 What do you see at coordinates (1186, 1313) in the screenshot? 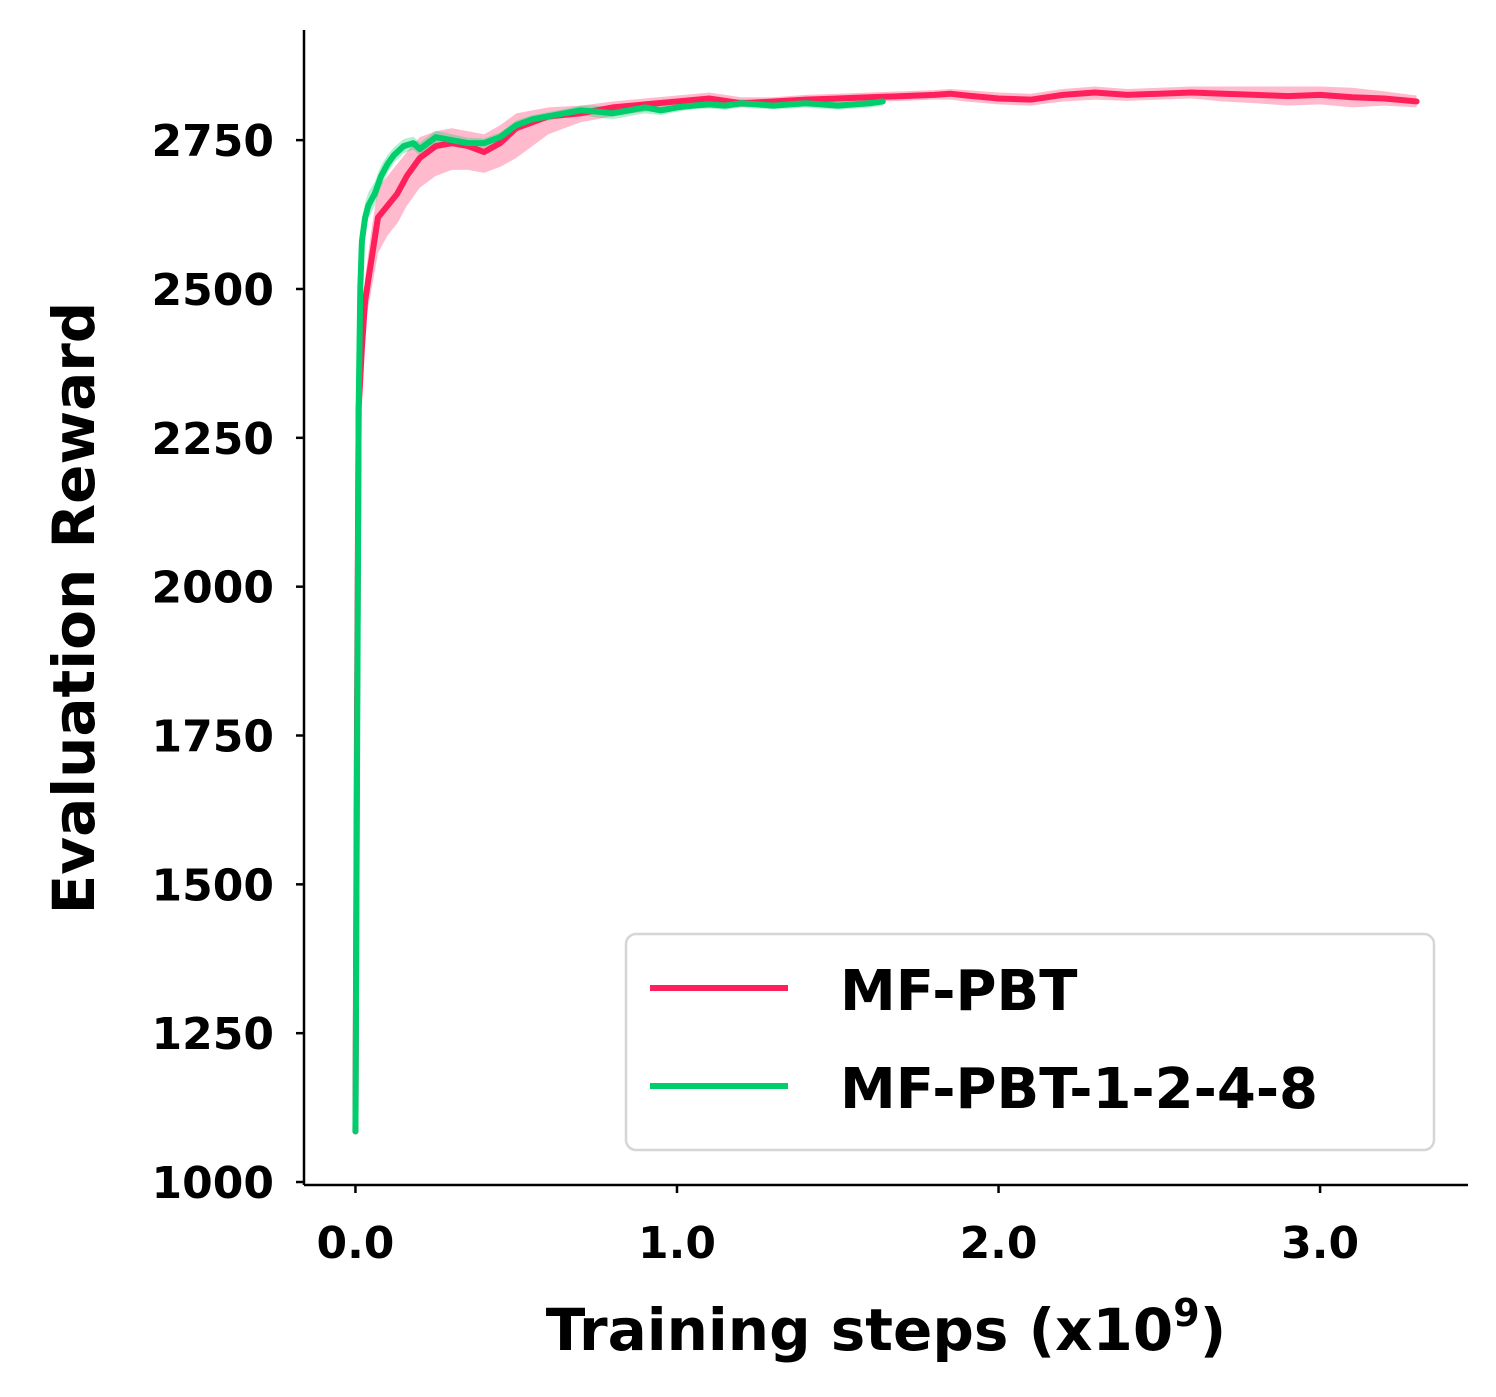
I see `x-axis-title-superscript: 9` at bounding box center [1186, 1313].